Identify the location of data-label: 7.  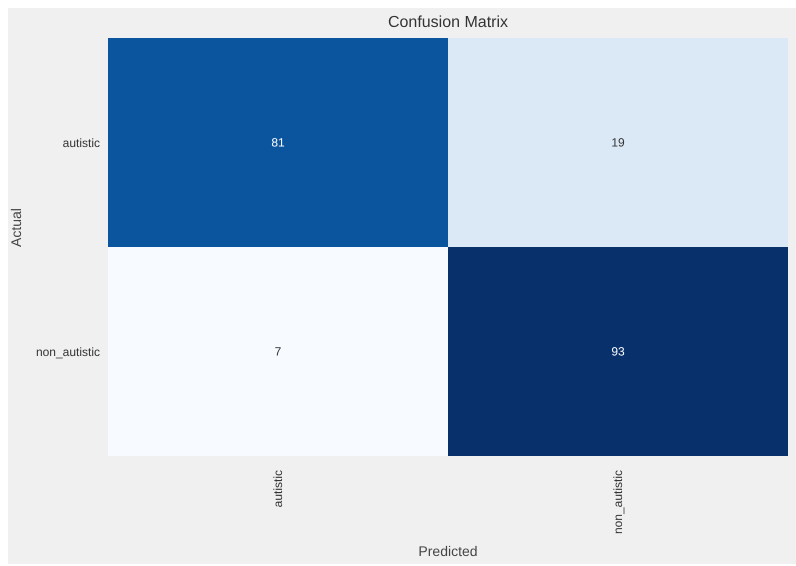
(278, 351).